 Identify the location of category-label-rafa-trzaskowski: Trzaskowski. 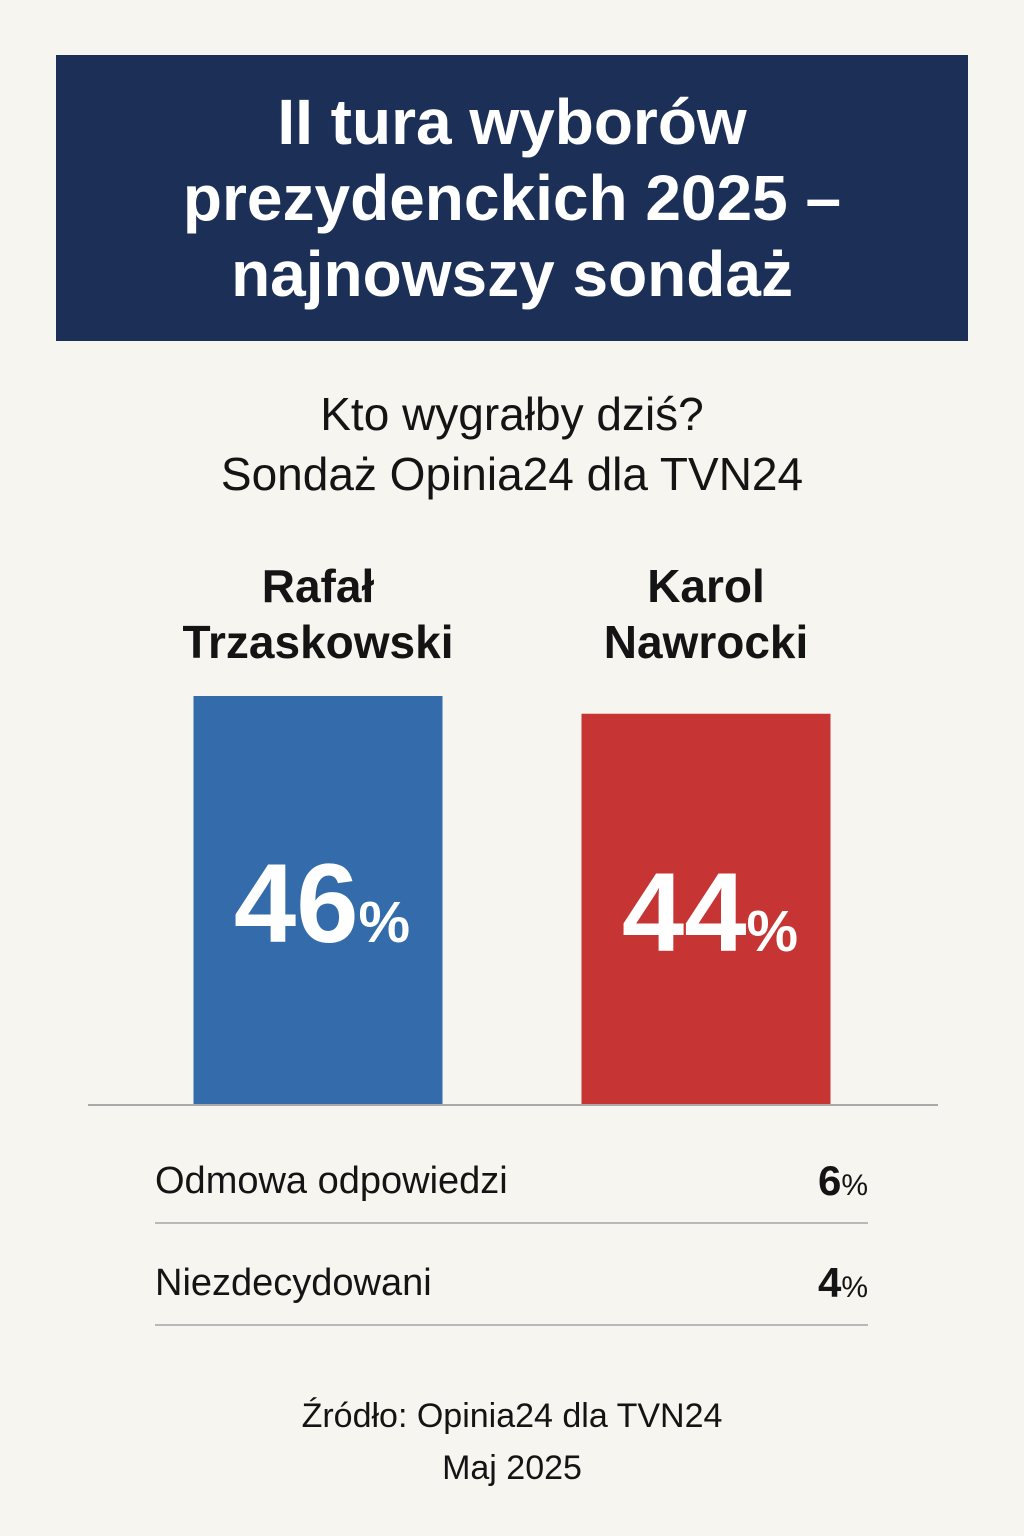
(317, 642).